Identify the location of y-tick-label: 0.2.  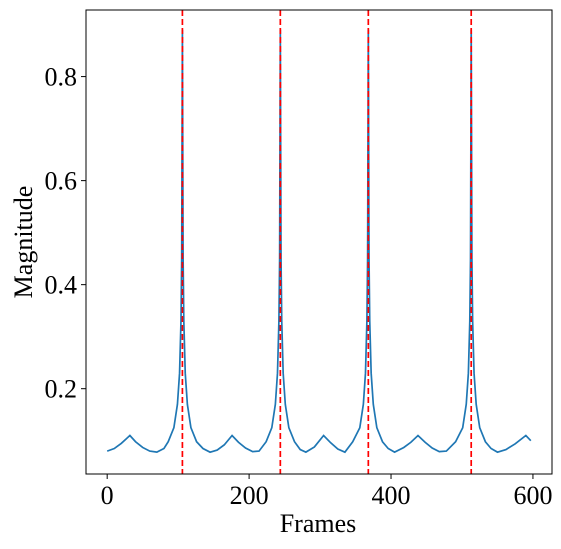
(61, 389).